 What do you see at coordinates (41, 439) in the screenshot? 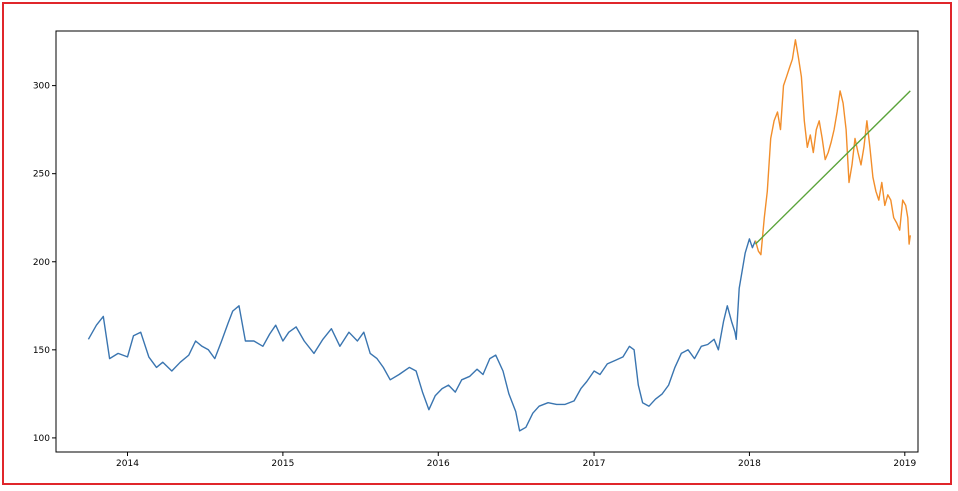
I see `y-tick-label: 100` at bounding box center [41, 439].